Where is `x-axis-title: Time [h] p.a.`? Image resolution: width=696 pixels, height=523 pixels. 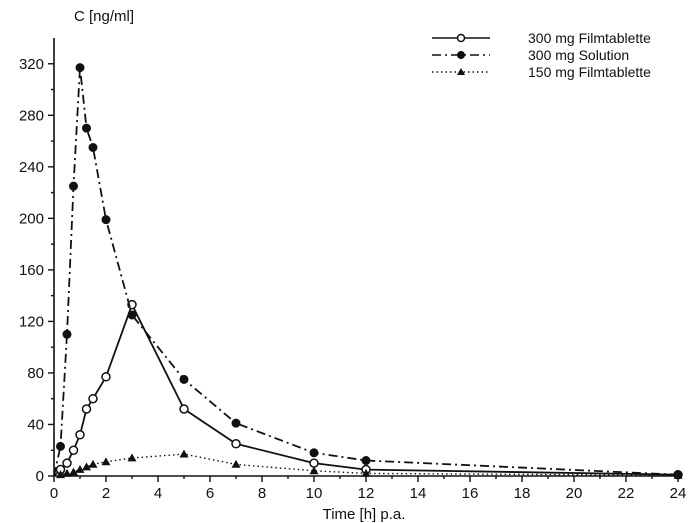
x-axis-title: Time [h] p.a. is located at coordinates (364, 514).